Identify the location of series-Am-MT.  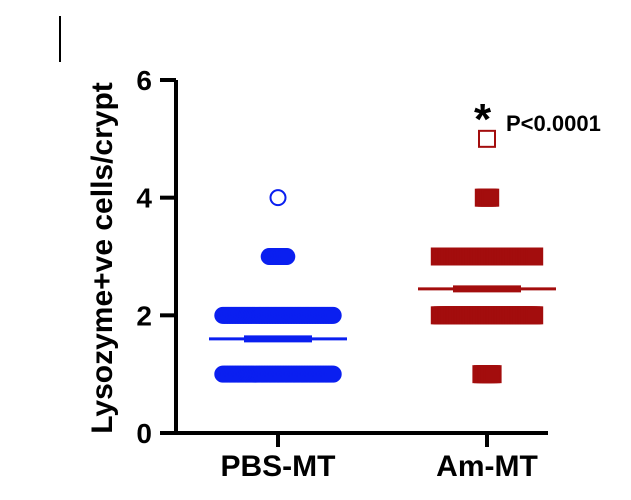
(487, 256).